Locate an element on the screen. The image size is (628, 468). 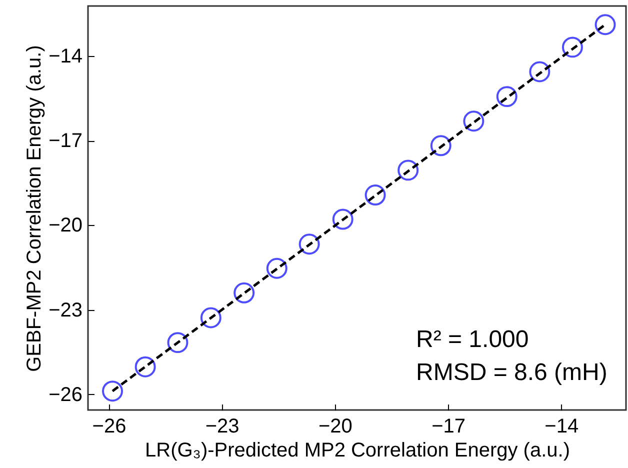
x-axis-title: LR(G₃)-Predicted MP2 Correlation Energy (a.u.) is located at coordinates (357, 451).